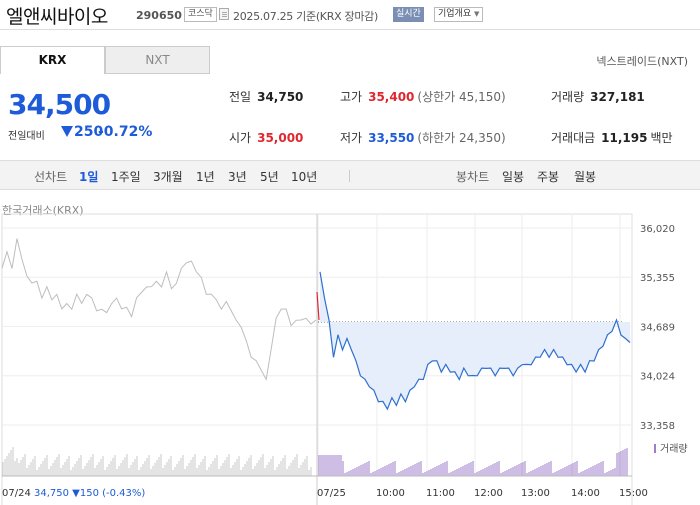  I want to click on company-overview-button: 기업개요 ▼, so click(459, 14).